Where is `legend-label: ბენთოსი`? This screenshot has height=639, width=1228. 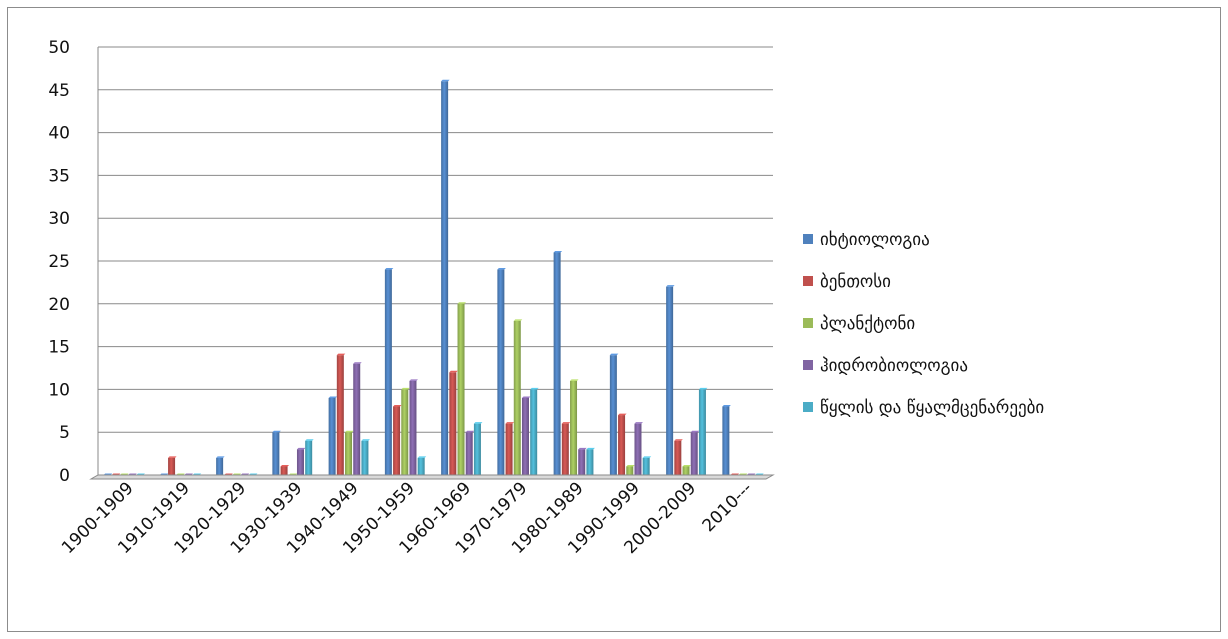
legend-label: ბენთოსი is located at coordinates (855, 282).